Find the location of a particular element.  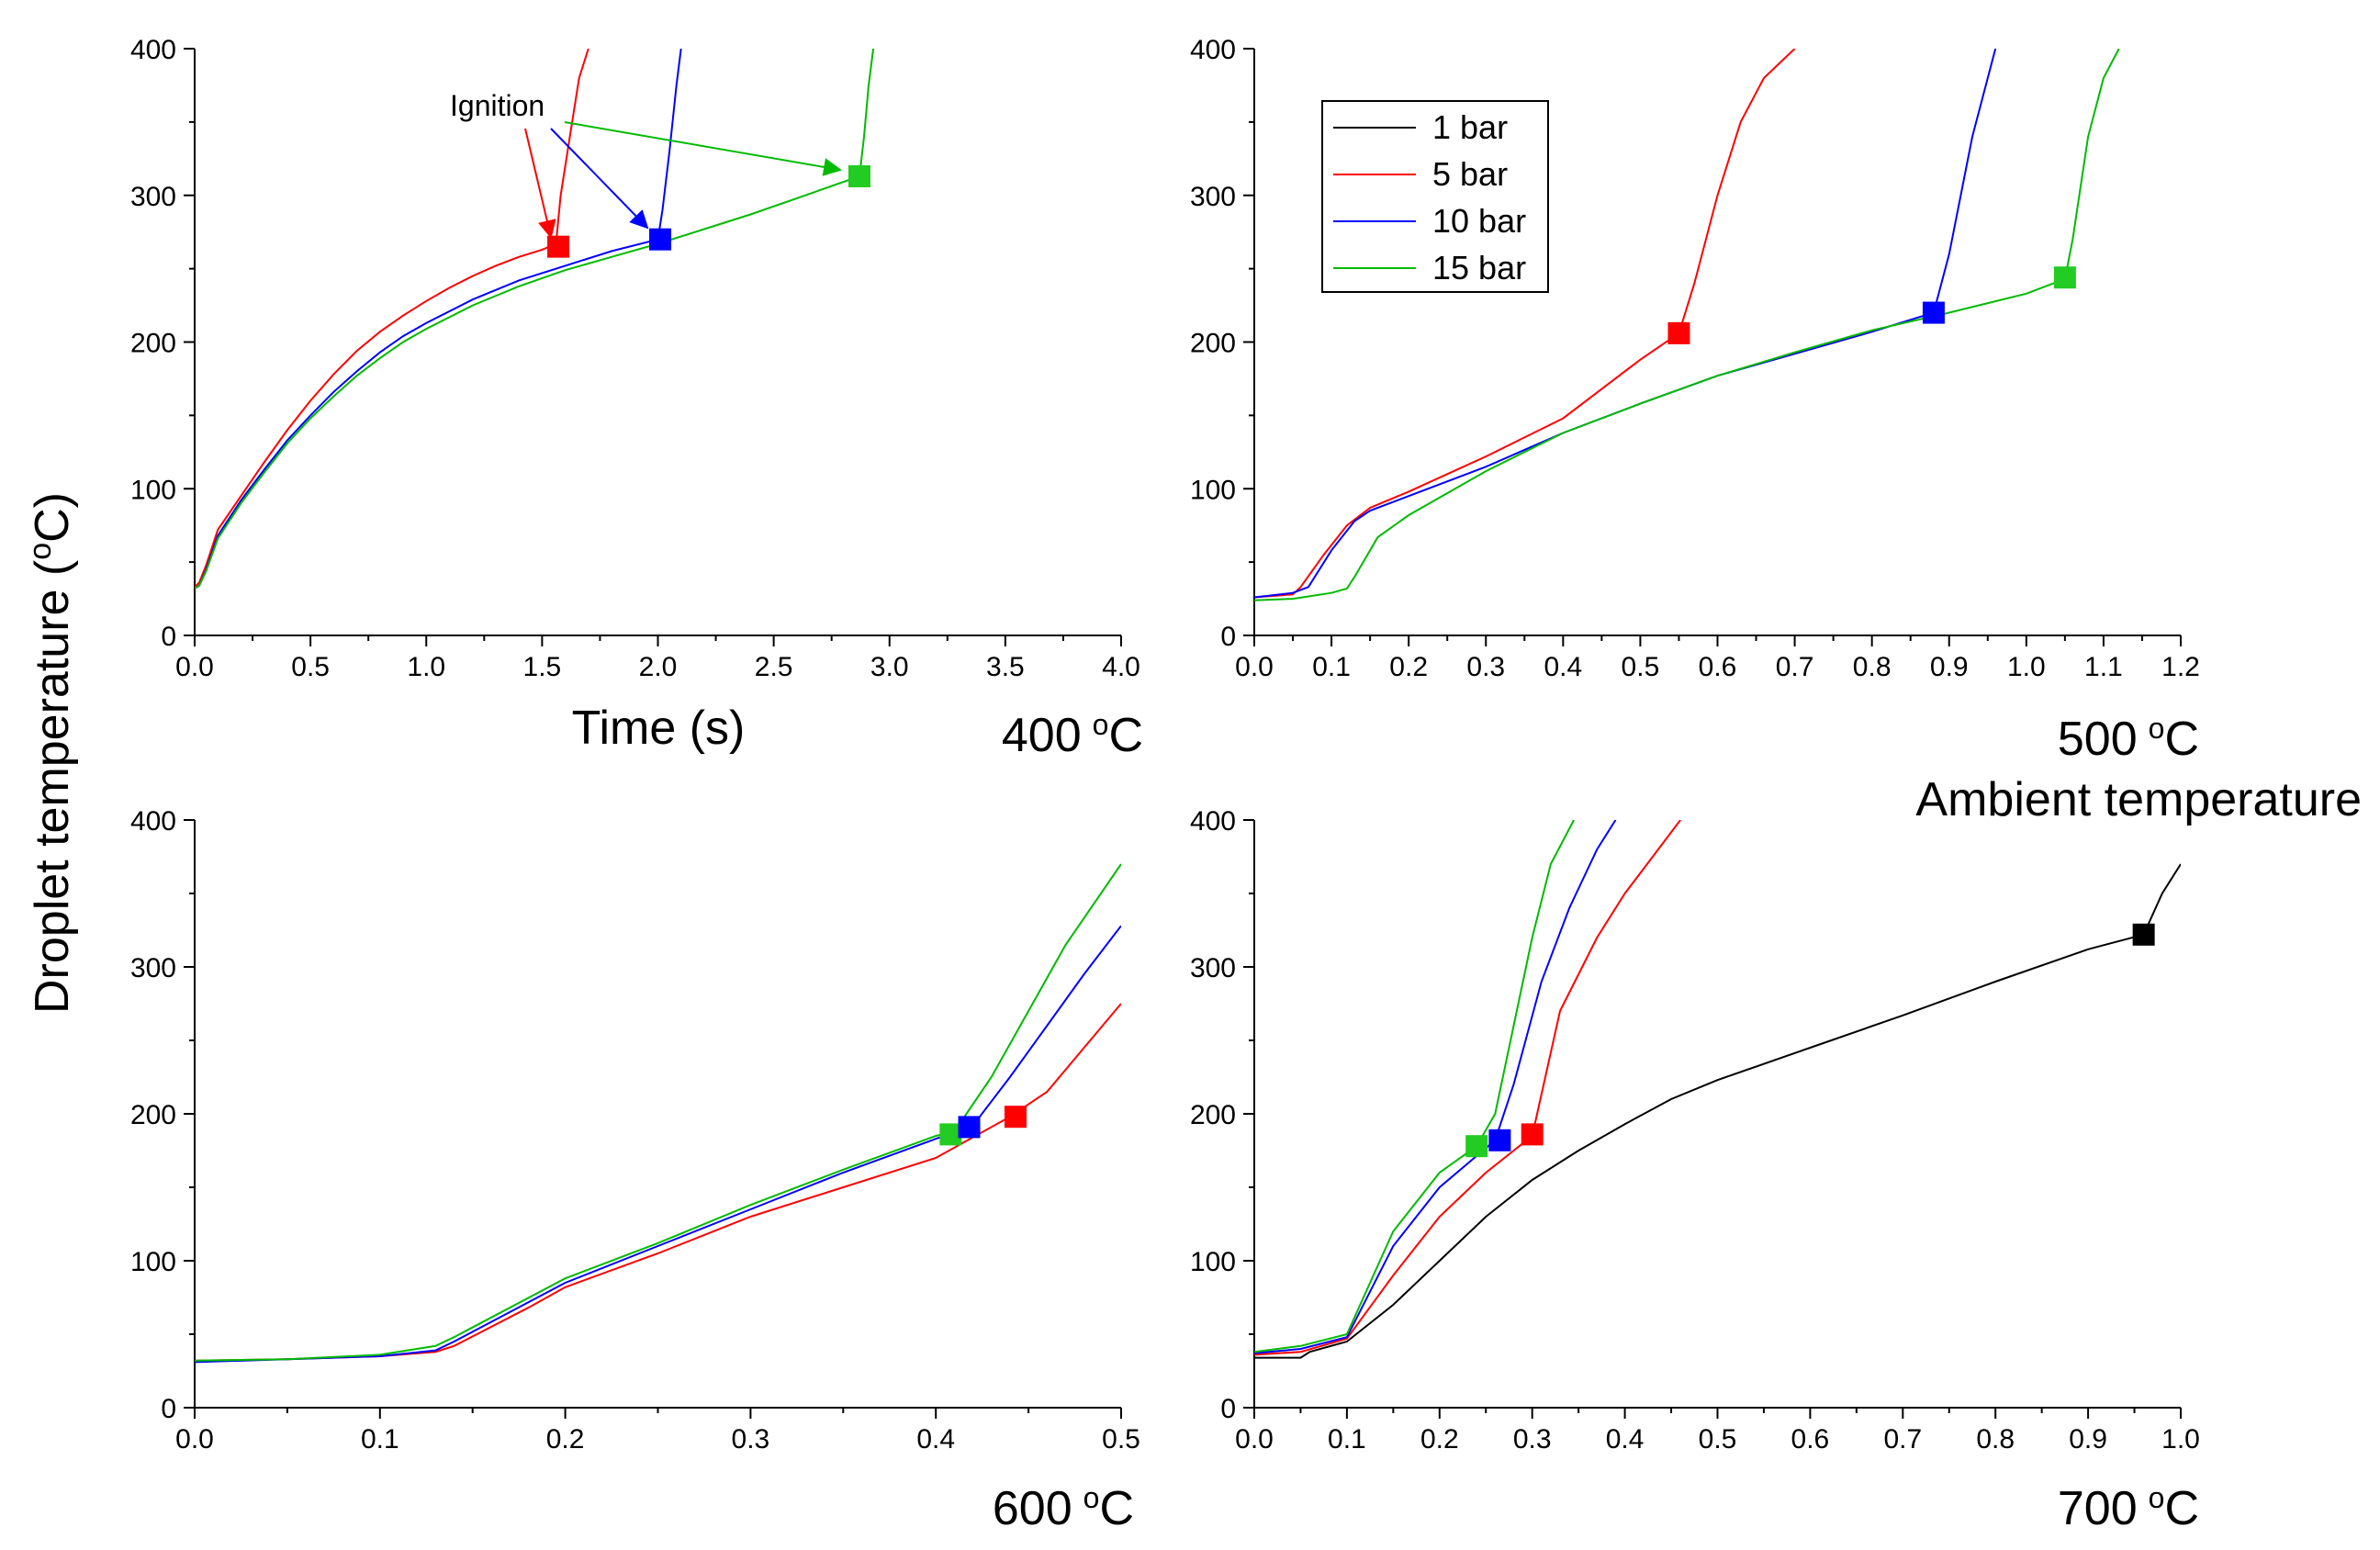

legend-label-1-bar: 1 bar is located at coordinates (1470, 127).